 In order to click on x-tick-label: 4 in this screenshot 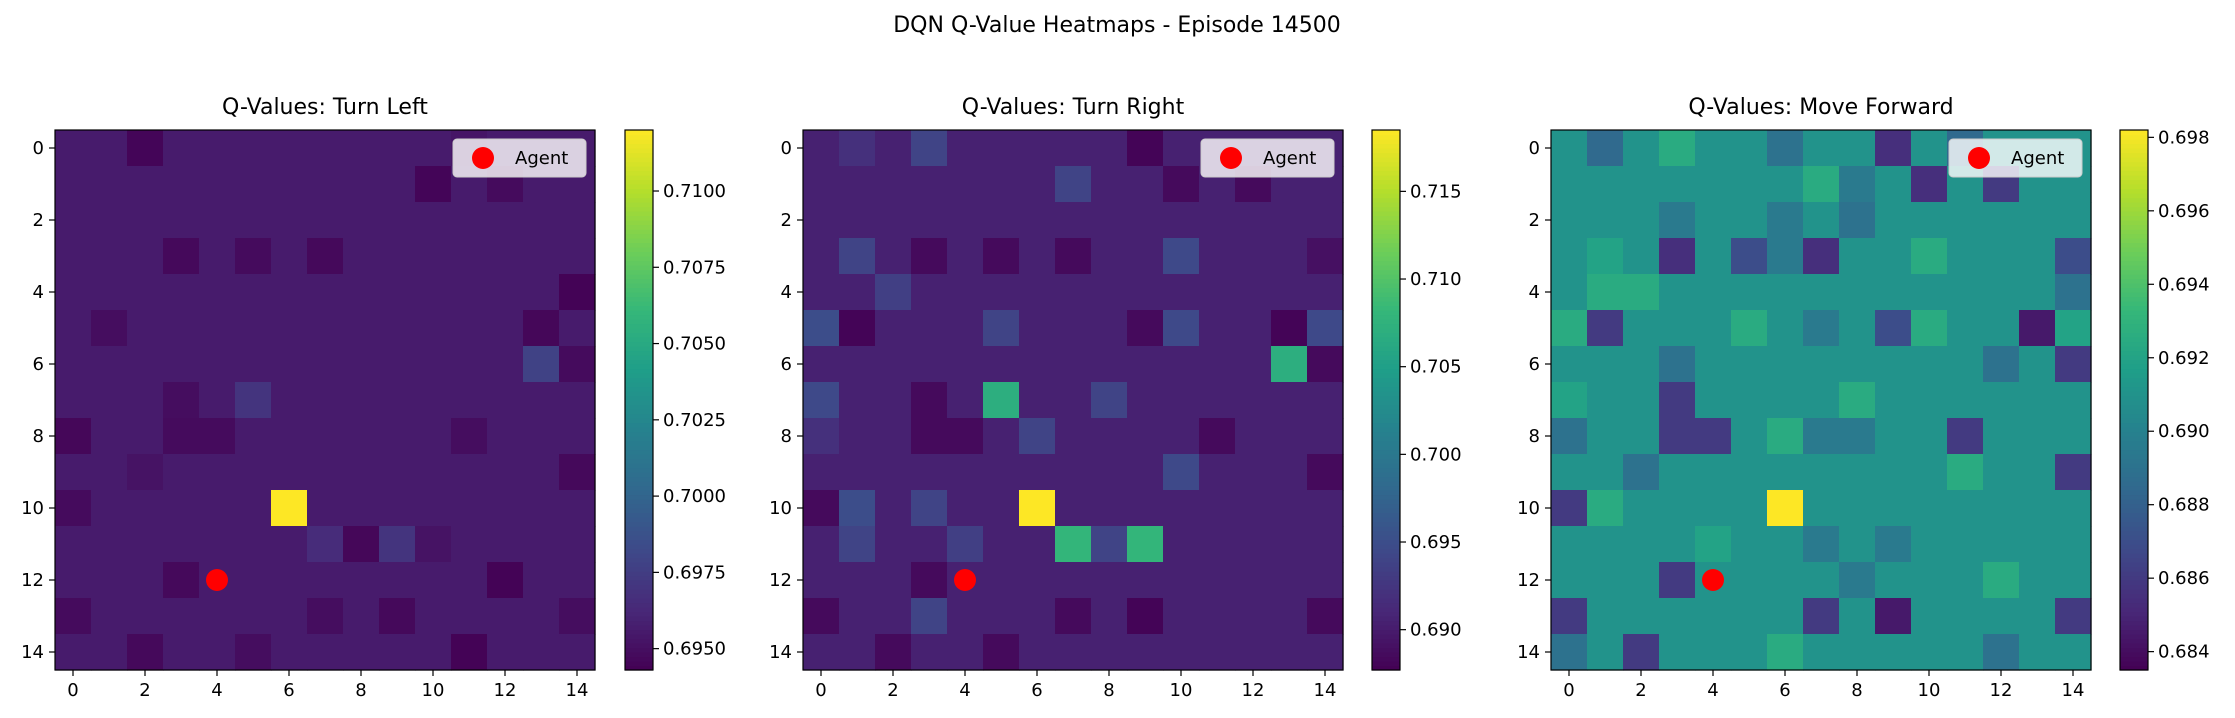, I will do `click(1712, 690)`.